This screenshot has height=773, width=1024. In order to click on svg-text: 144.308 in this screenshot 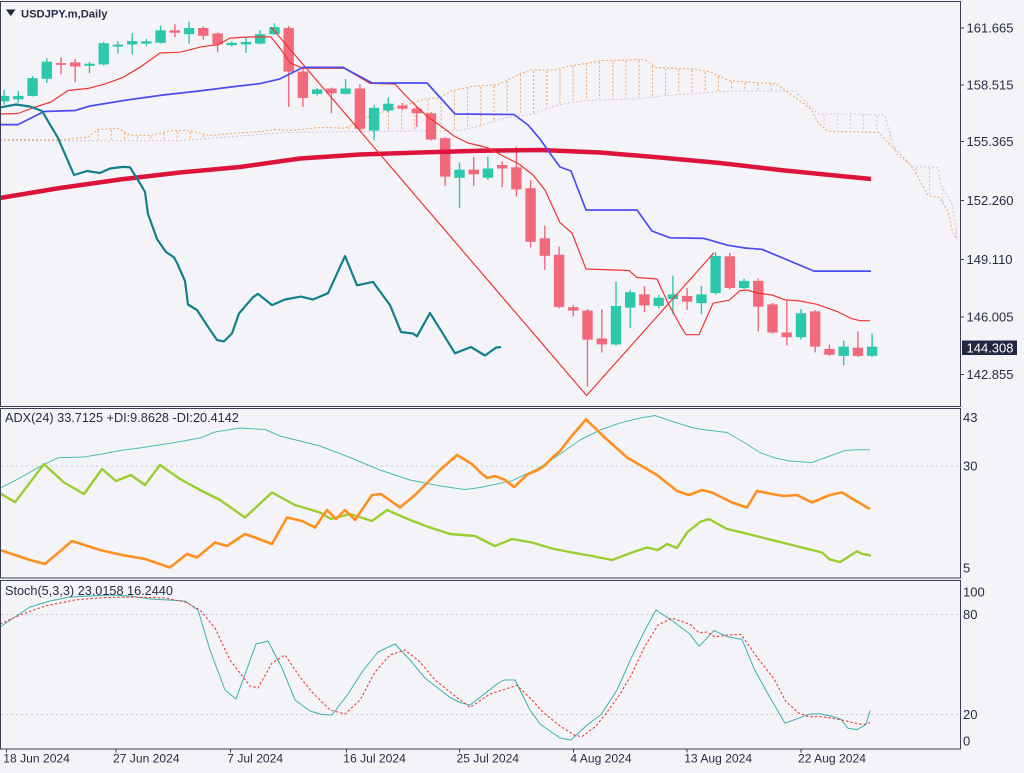, I will do `click(990, 348)`.